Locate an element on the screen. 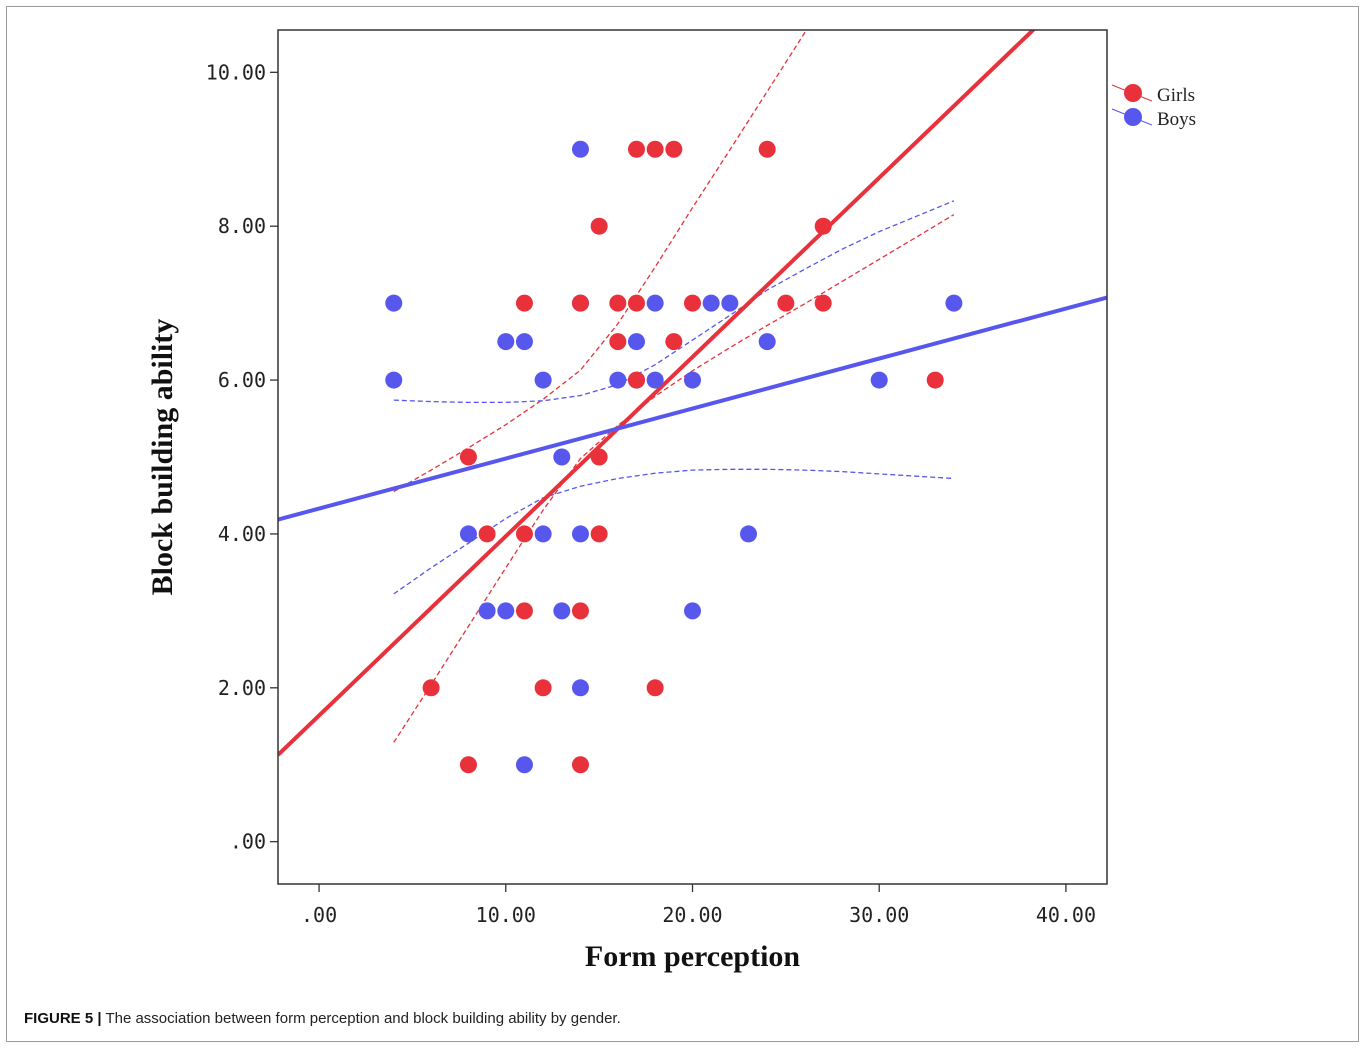 Image resolution: width=1365 pixels, height=1048 pixels. girls-ci-upper-line is located at coordinates (600, 261).